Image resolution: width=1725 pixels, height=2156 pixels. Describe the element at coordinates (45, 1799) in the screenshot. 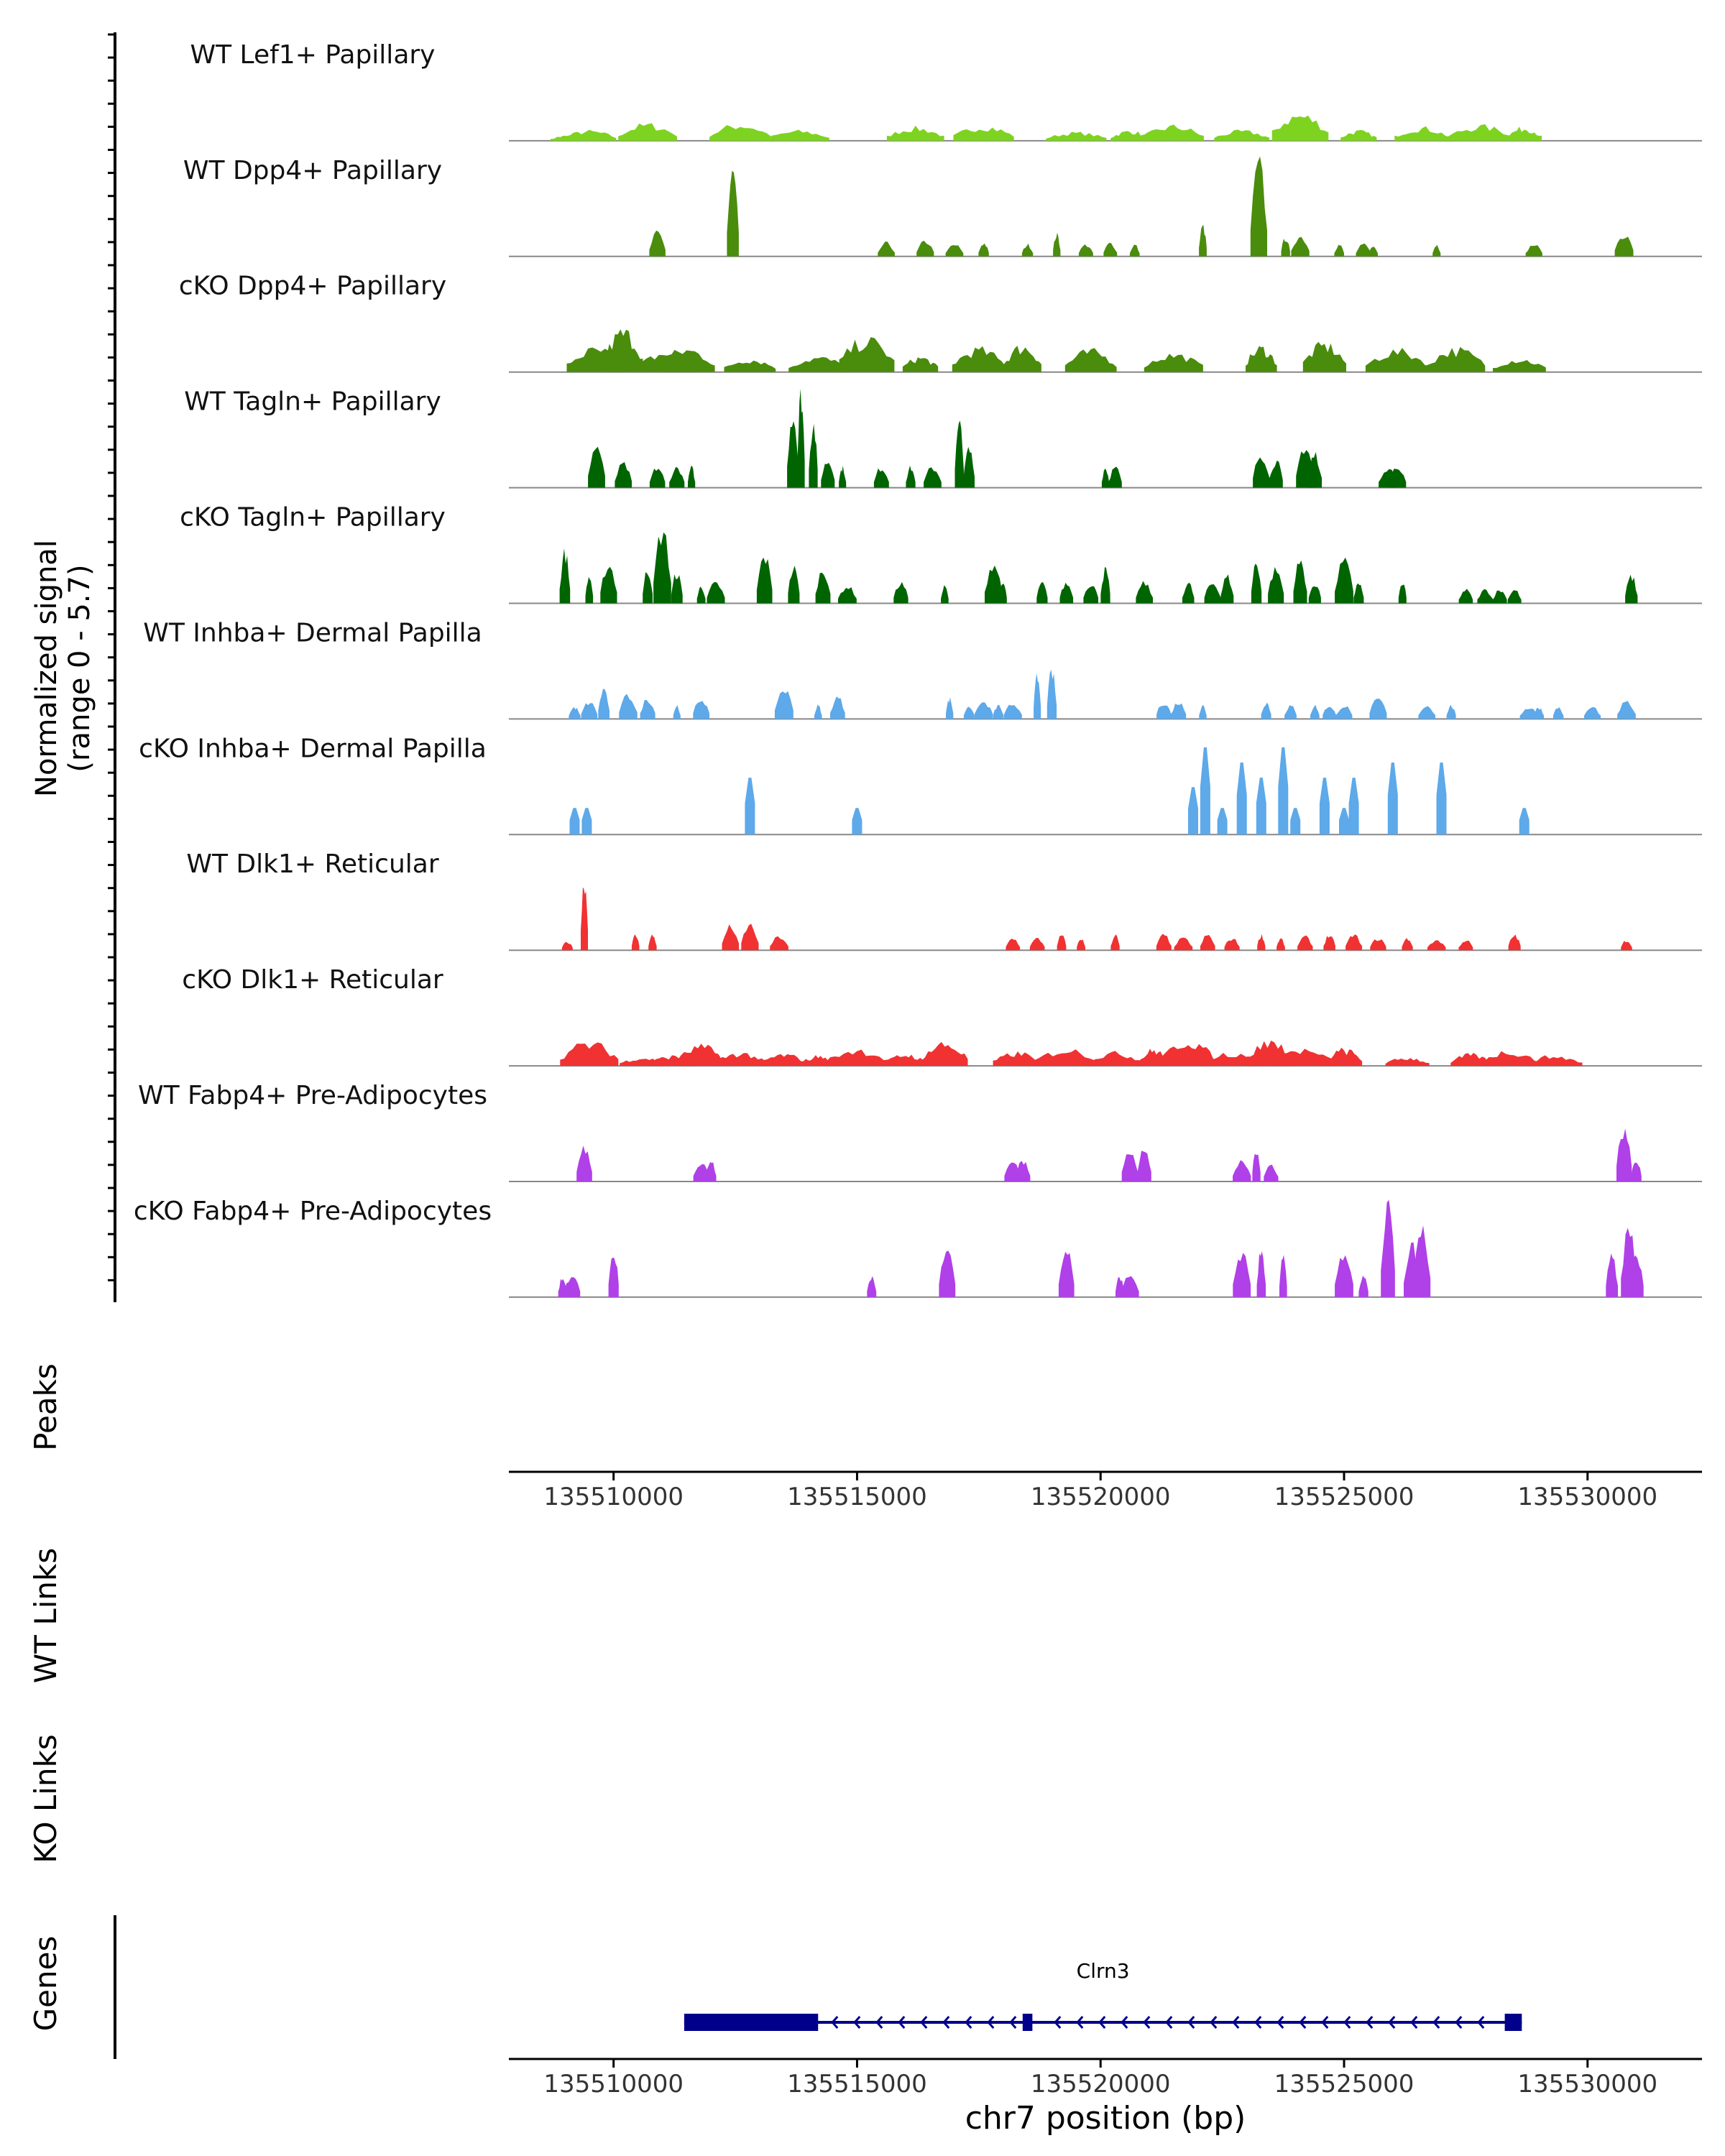

I see `ko-links-label: KO Links` at that location.